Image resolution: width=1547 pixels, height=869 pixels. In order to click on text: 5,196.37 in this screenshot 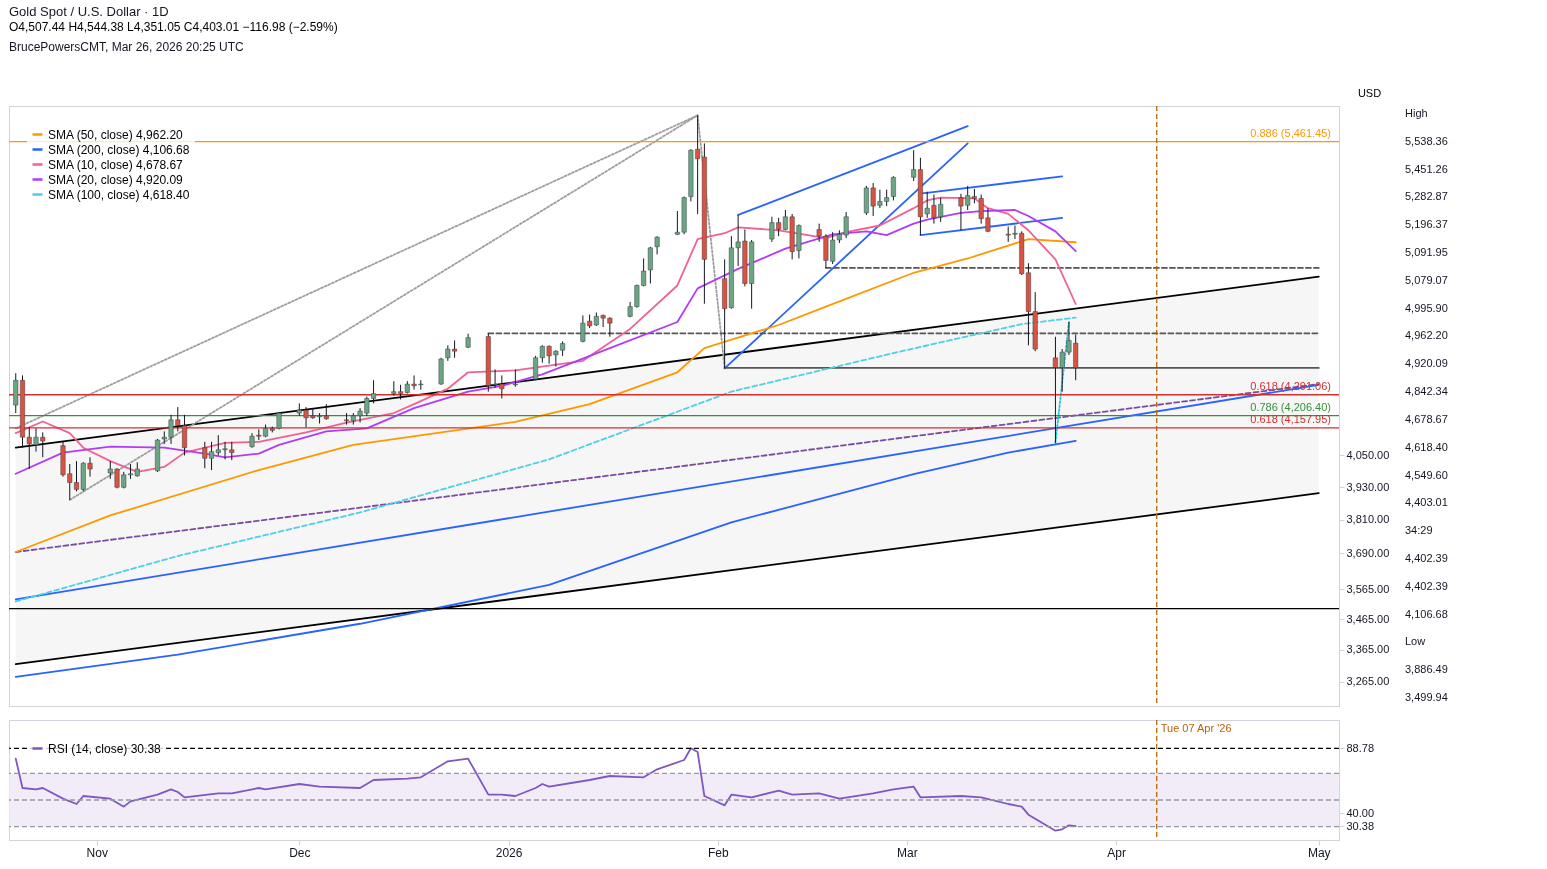, I will do `click(1426, 224)`.